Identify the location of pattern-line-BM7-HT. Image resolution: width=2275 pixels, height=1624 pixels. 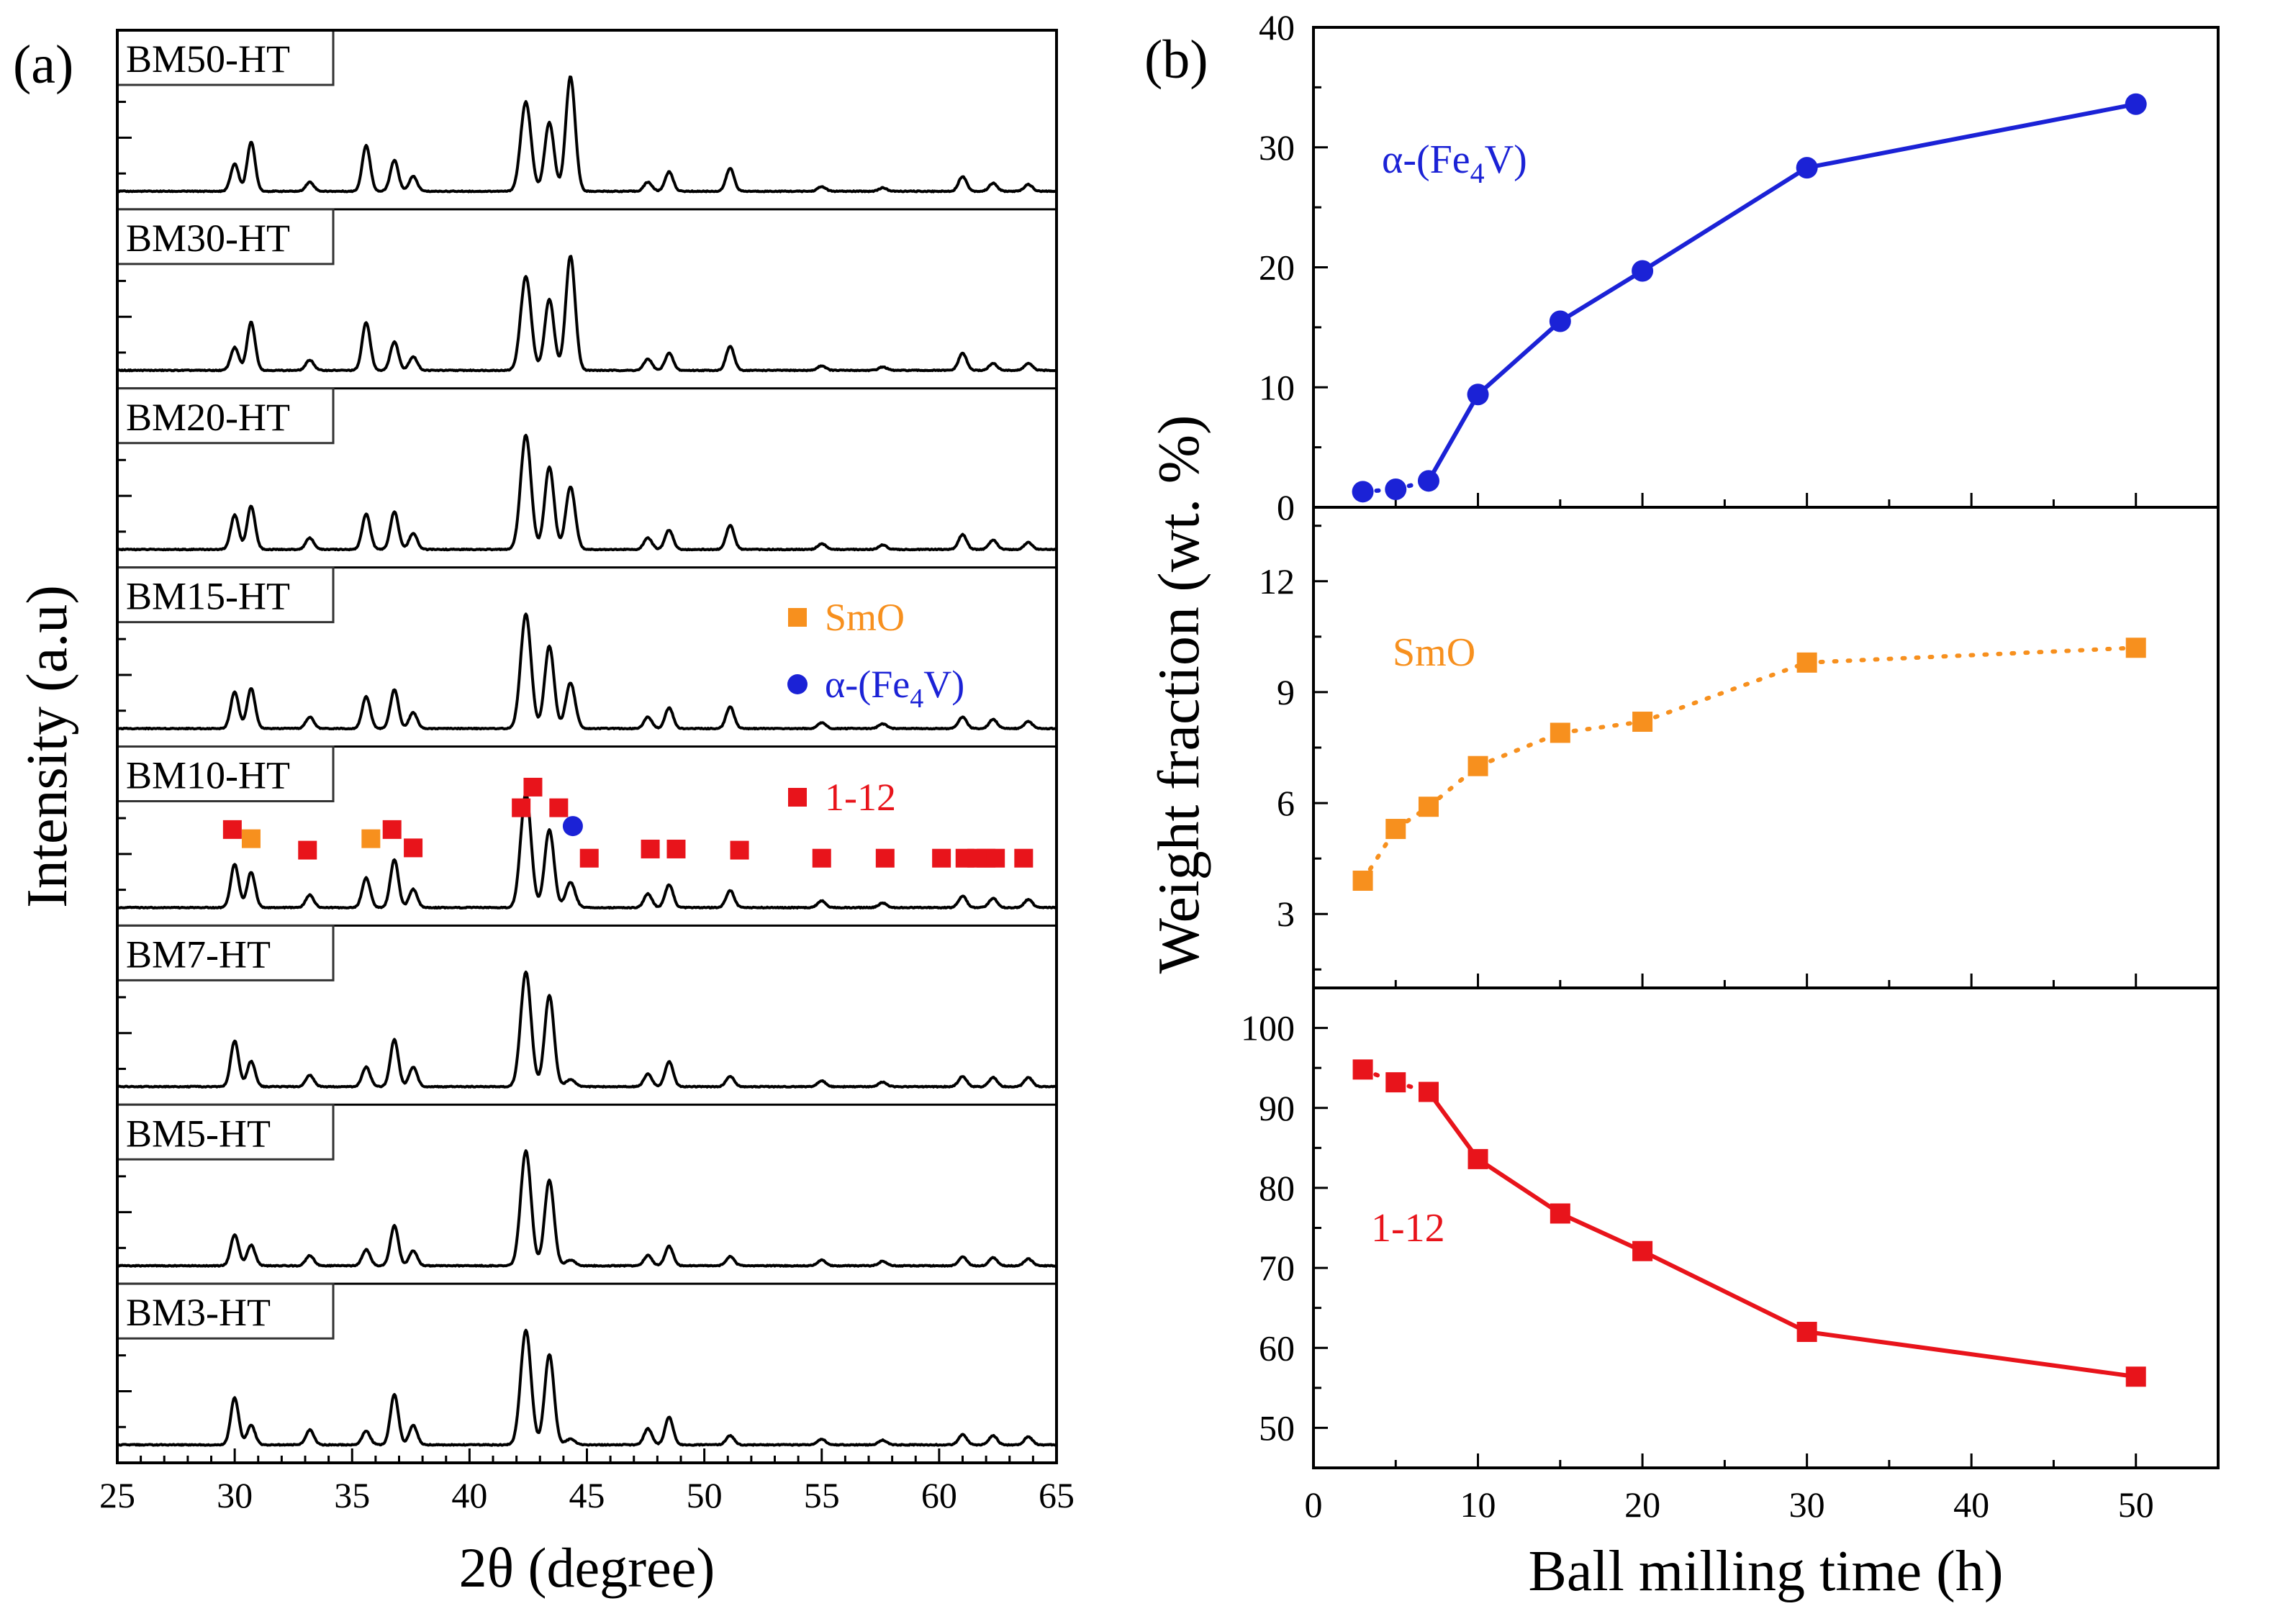
(587, 1029).